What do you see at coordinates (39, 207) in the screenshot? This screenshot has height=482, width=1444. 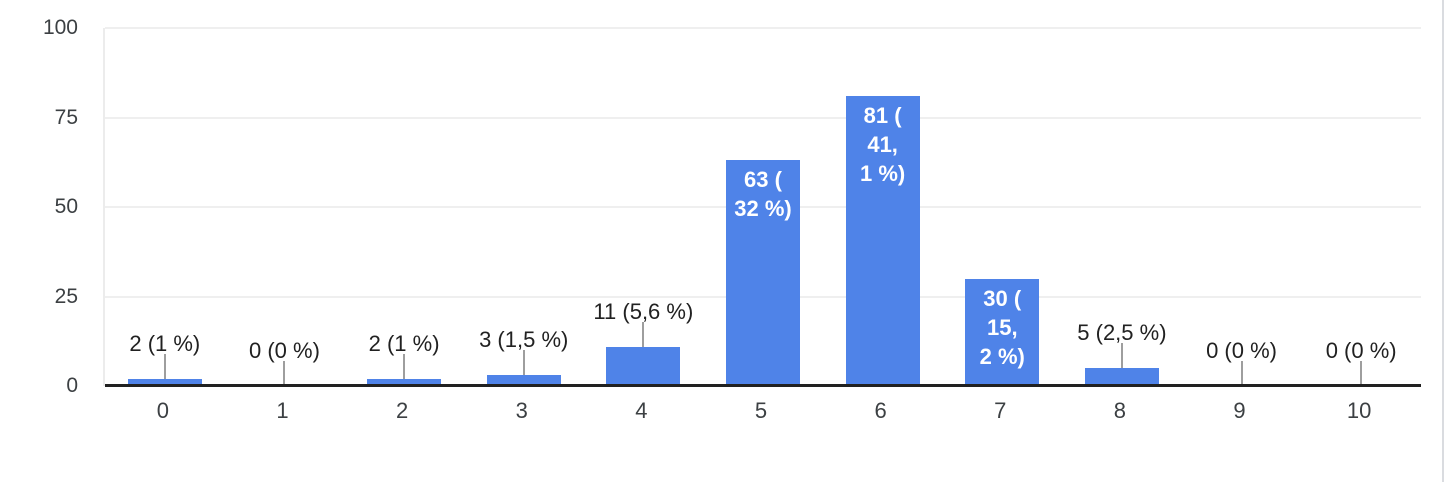 I see `y-axis: 0 25 50 75 100` at bounding box center [39, 207].